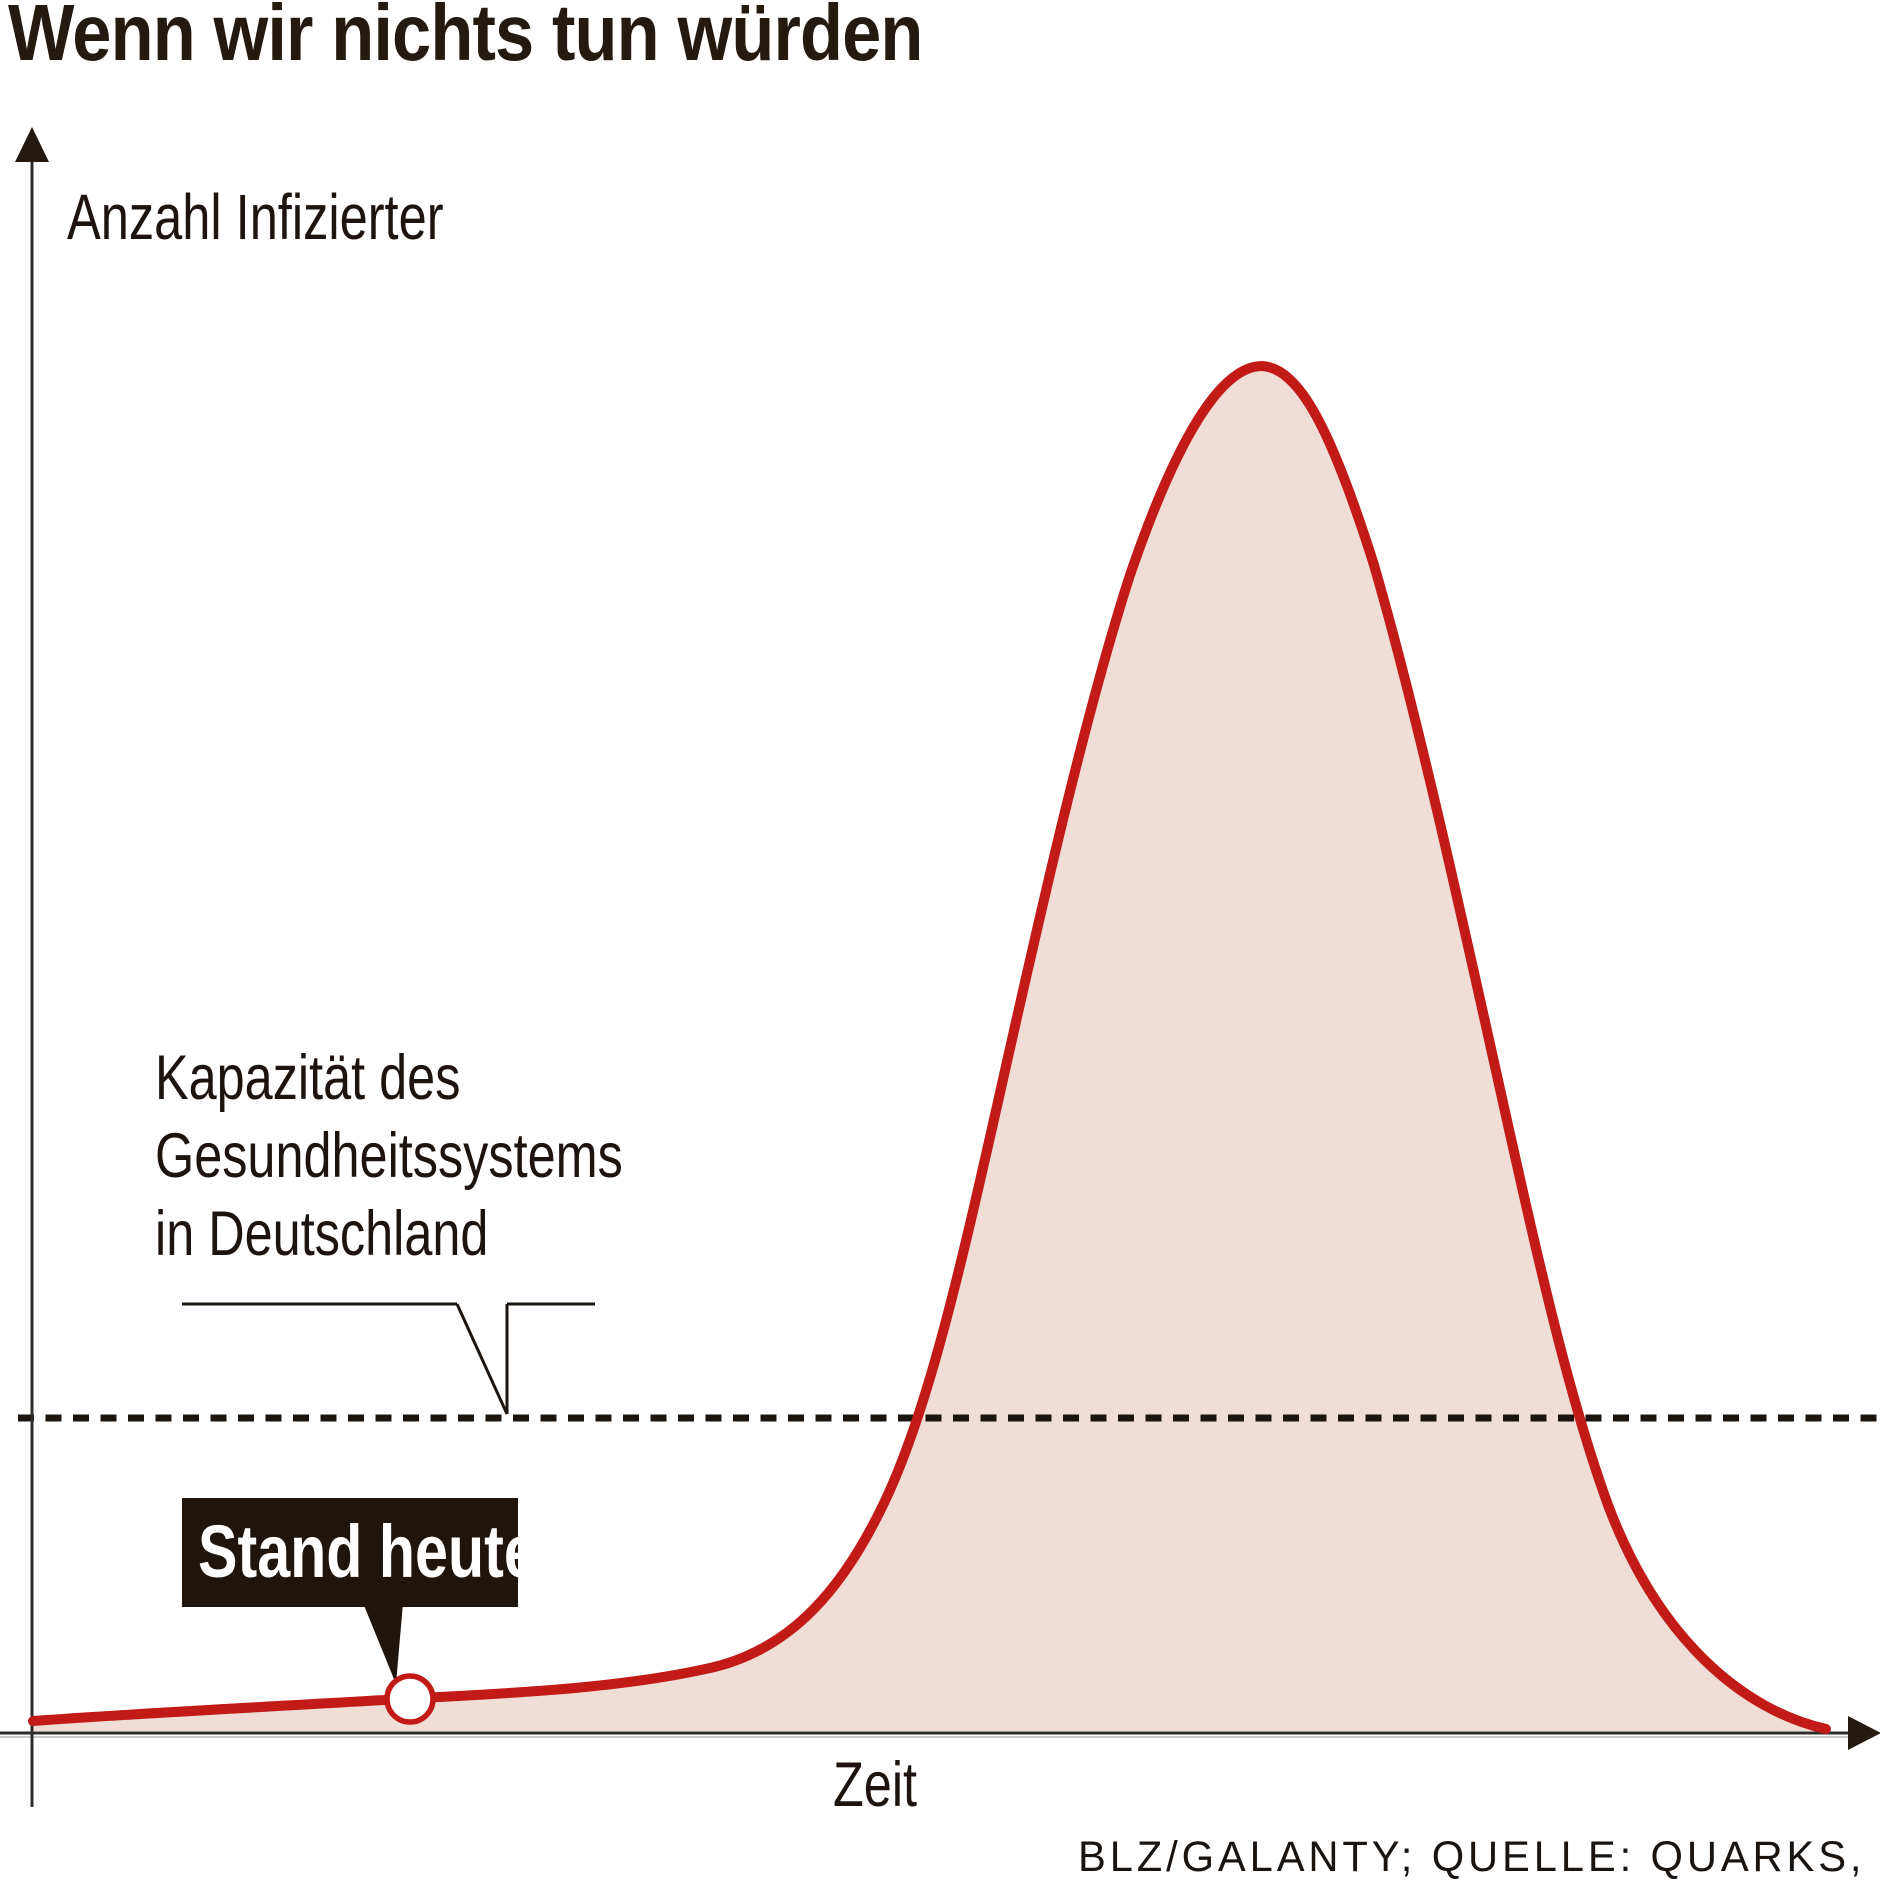 This screenshot has height=1881, width=1880. What do you see at coordinates (389, 1156) in the screenshot?
I see `capacity-label-line2: Gesundheitssystems` at bounding box center [389, 1156].